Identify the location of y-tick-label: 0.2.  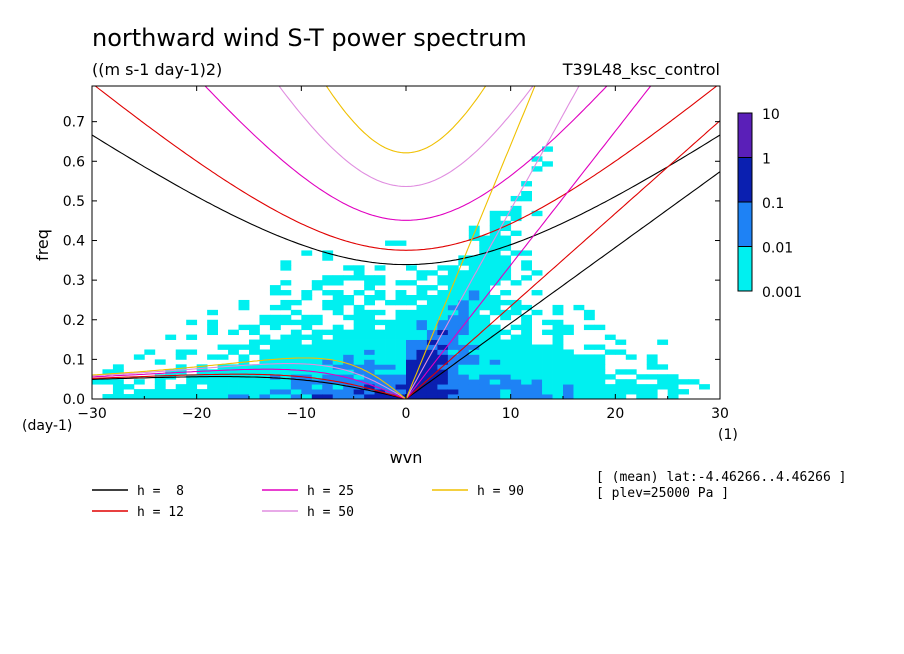
(74, 321).